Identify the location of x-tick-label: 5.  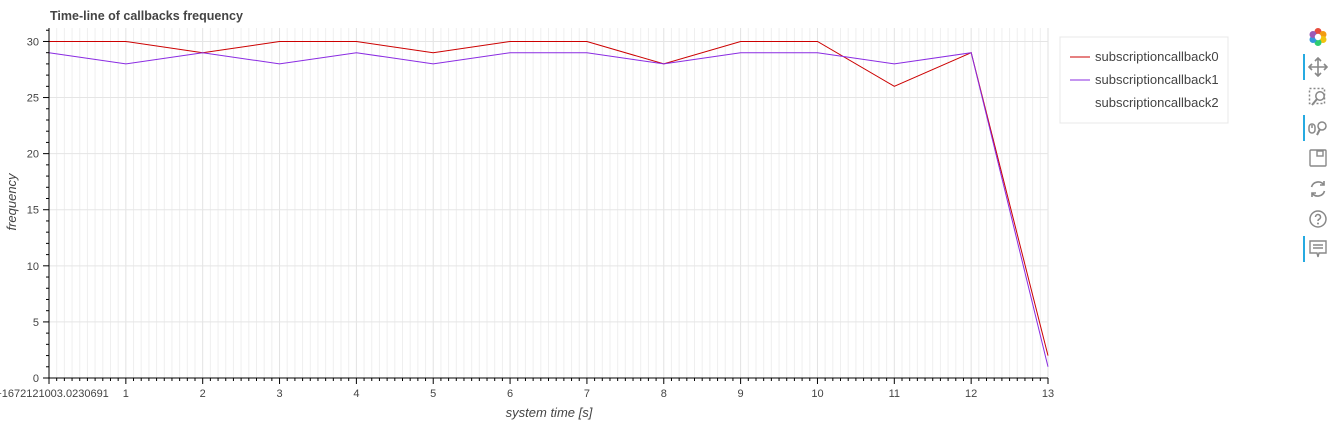
(433, 394).